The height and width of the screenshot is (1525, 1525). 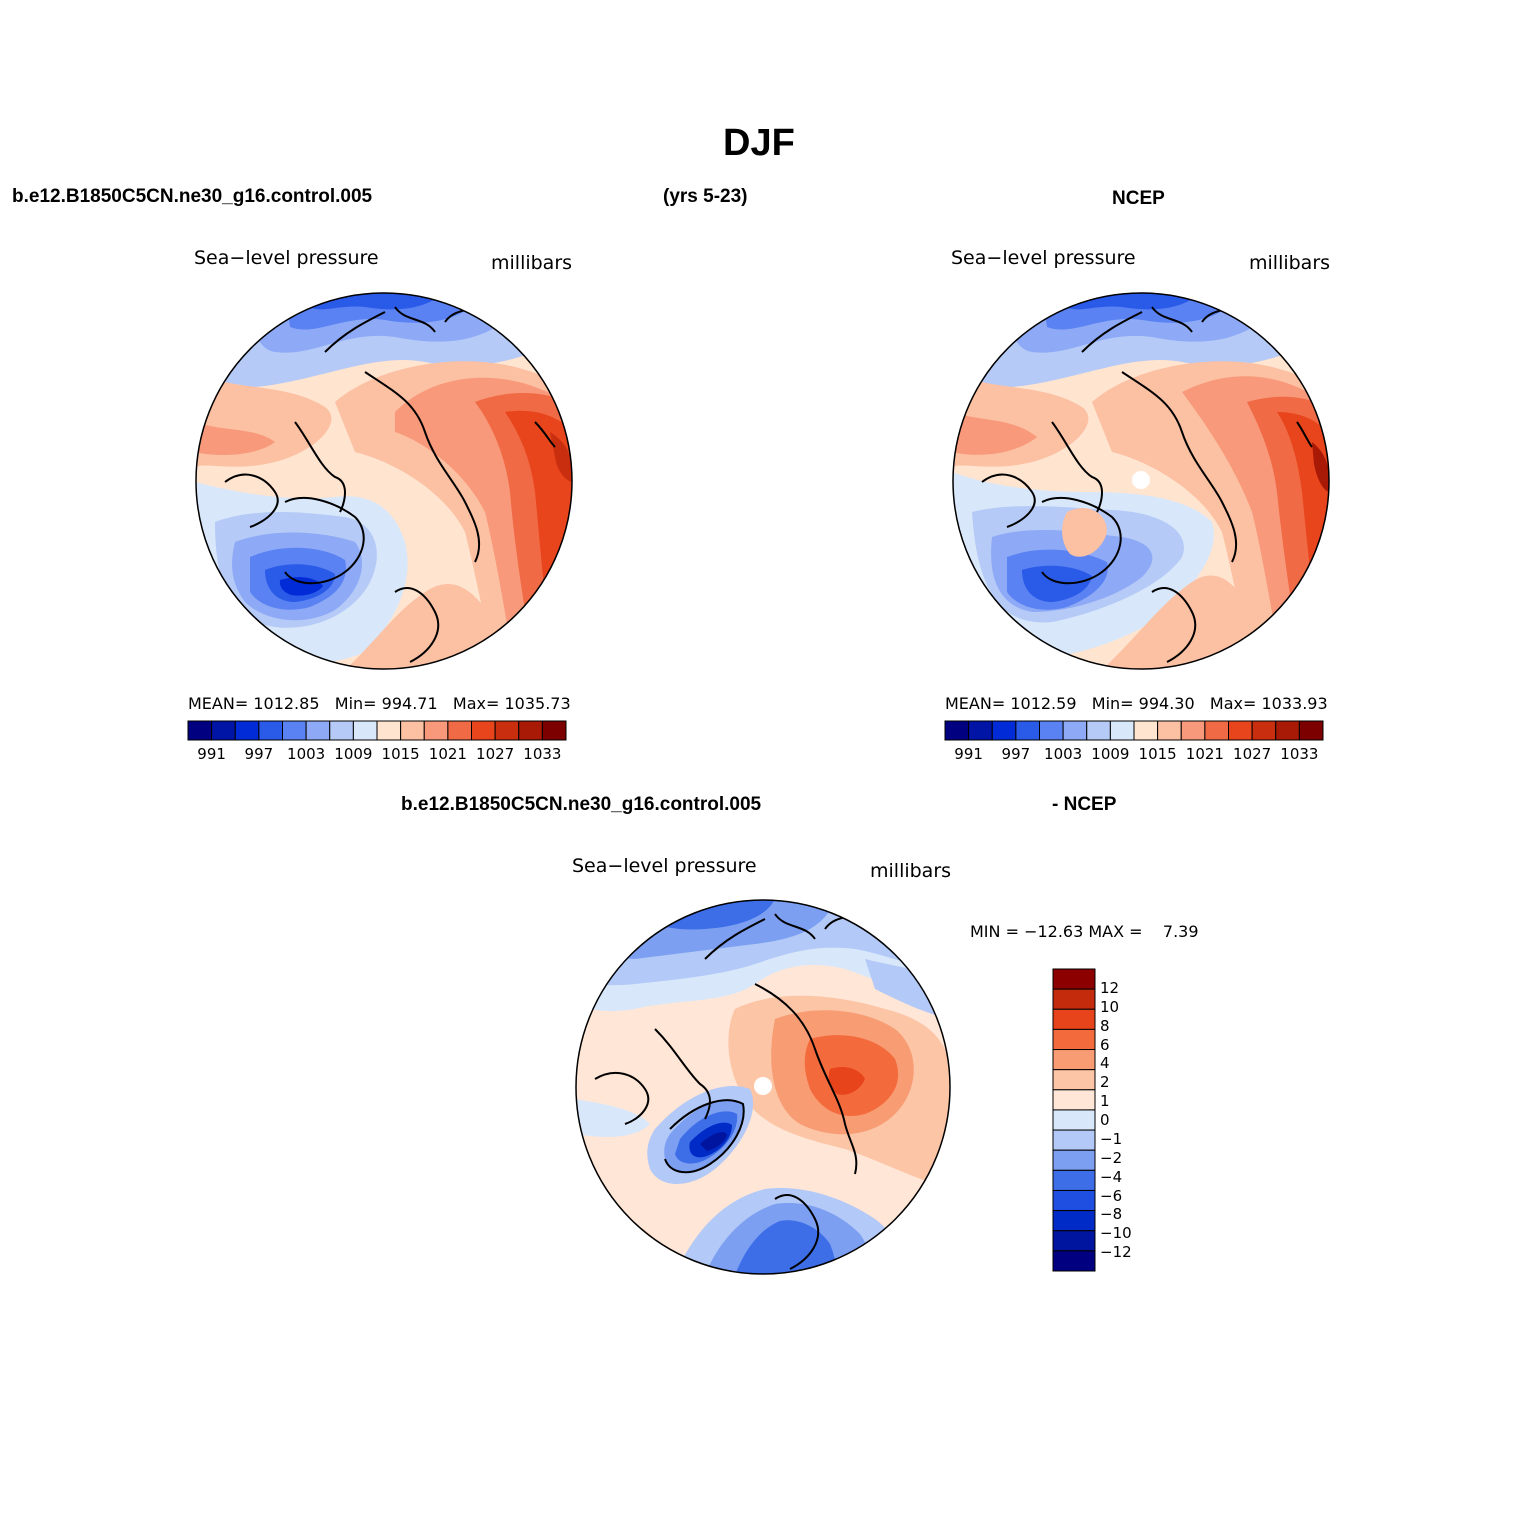 I want to click on diff-colorbar-tick-label: 2, so click(x=1105, y=1082).